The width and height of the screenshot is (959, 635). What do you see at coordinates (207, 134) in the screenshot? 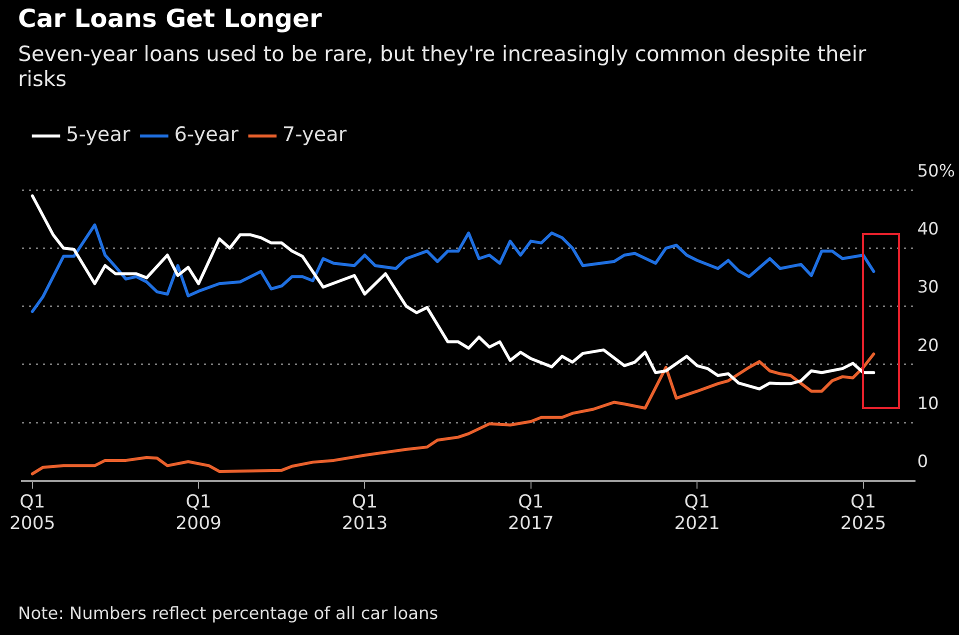
I see `legend-label: 6-year` at bounding box center [207, 134].